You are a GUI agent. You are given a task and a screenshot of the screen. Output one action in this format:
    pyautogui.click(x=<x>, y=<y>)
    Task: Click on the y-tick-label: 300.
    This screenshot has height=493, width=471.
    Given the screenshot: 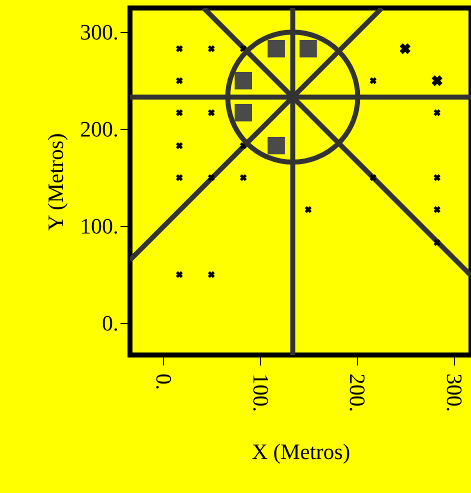 What is the action you would take?
    pyautogui.click(x=99, y=32)
    